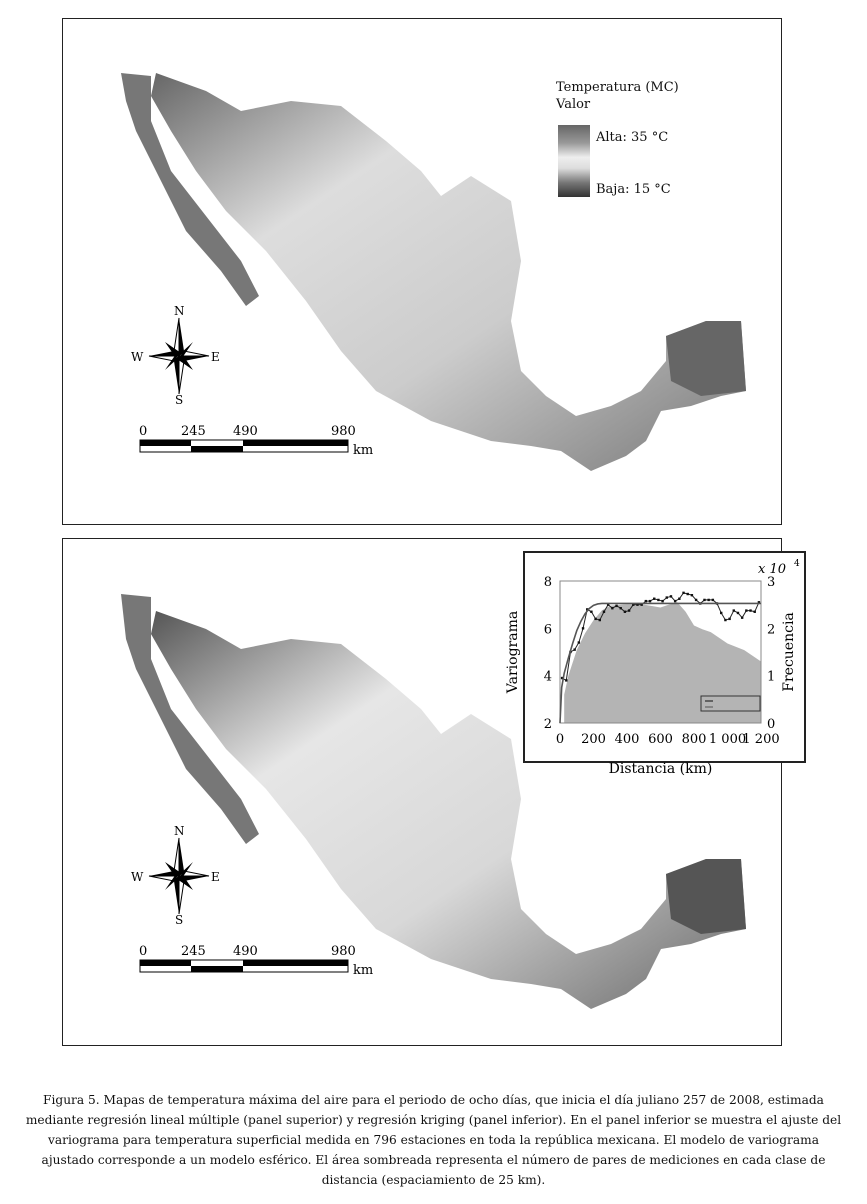  What do you see at coordinates (617, 87) in the screenshot?
I see `legend-title: Temperatura (MC)` at bounding box center [617, 87].